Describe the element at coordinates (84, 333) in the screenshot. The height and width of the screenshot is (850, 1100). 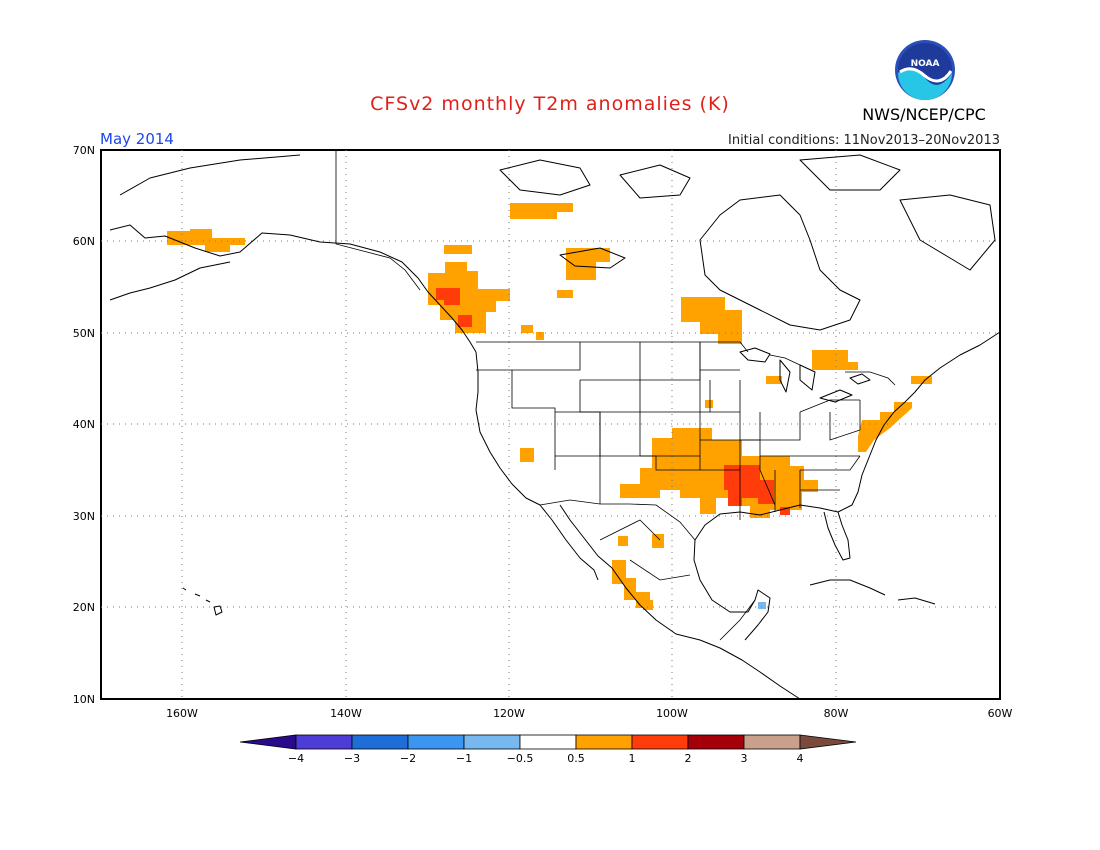
I see `lat-tick: 50N` at that location.